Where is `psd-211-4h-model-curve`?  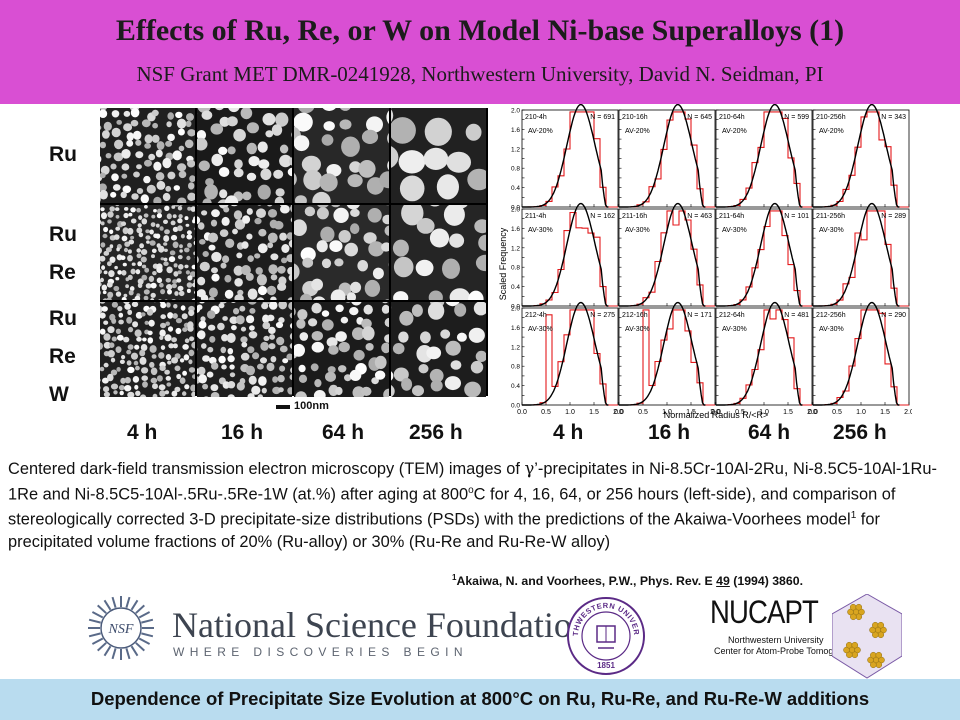 psd-211-4h-model-curve is located at coordinates (565, 254).